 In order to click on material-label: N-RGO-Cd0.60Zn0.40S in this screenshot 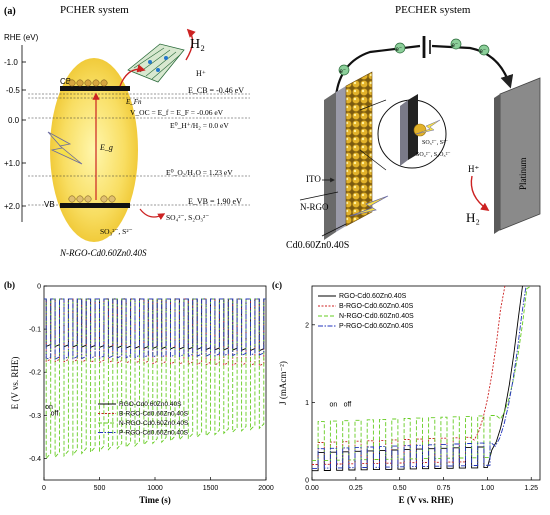, I will do `click(103, 253)`.